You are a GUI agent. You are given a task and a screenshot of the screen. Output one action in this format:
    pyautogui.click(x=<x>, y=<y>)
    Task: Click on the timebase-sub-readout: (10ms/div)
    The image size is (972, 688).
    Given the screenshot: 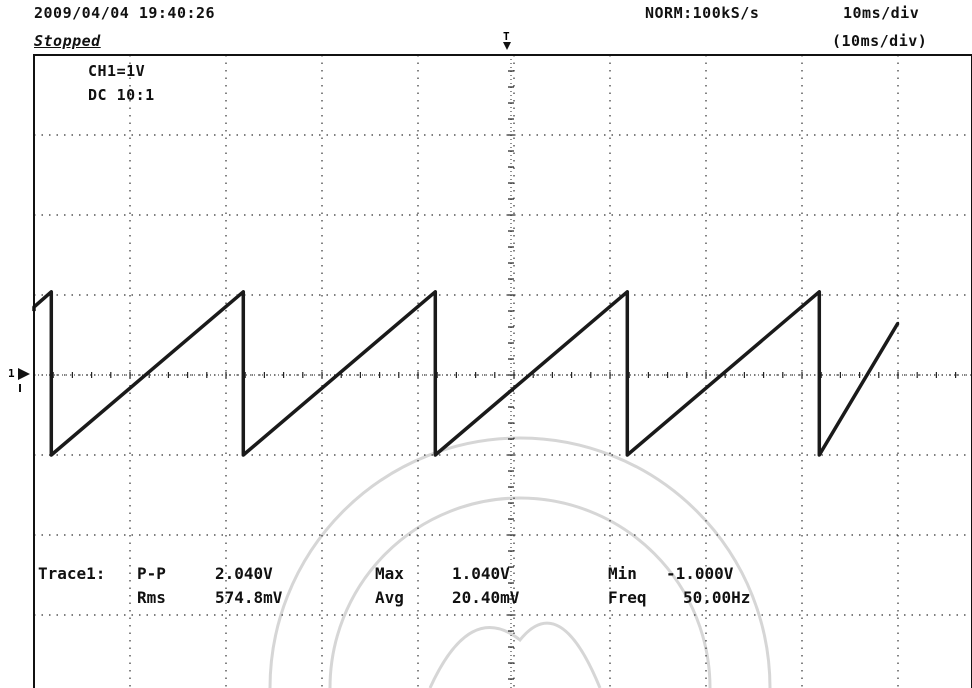 What is the action you would take?
    pyautogui.click(x=880, y=41)
    